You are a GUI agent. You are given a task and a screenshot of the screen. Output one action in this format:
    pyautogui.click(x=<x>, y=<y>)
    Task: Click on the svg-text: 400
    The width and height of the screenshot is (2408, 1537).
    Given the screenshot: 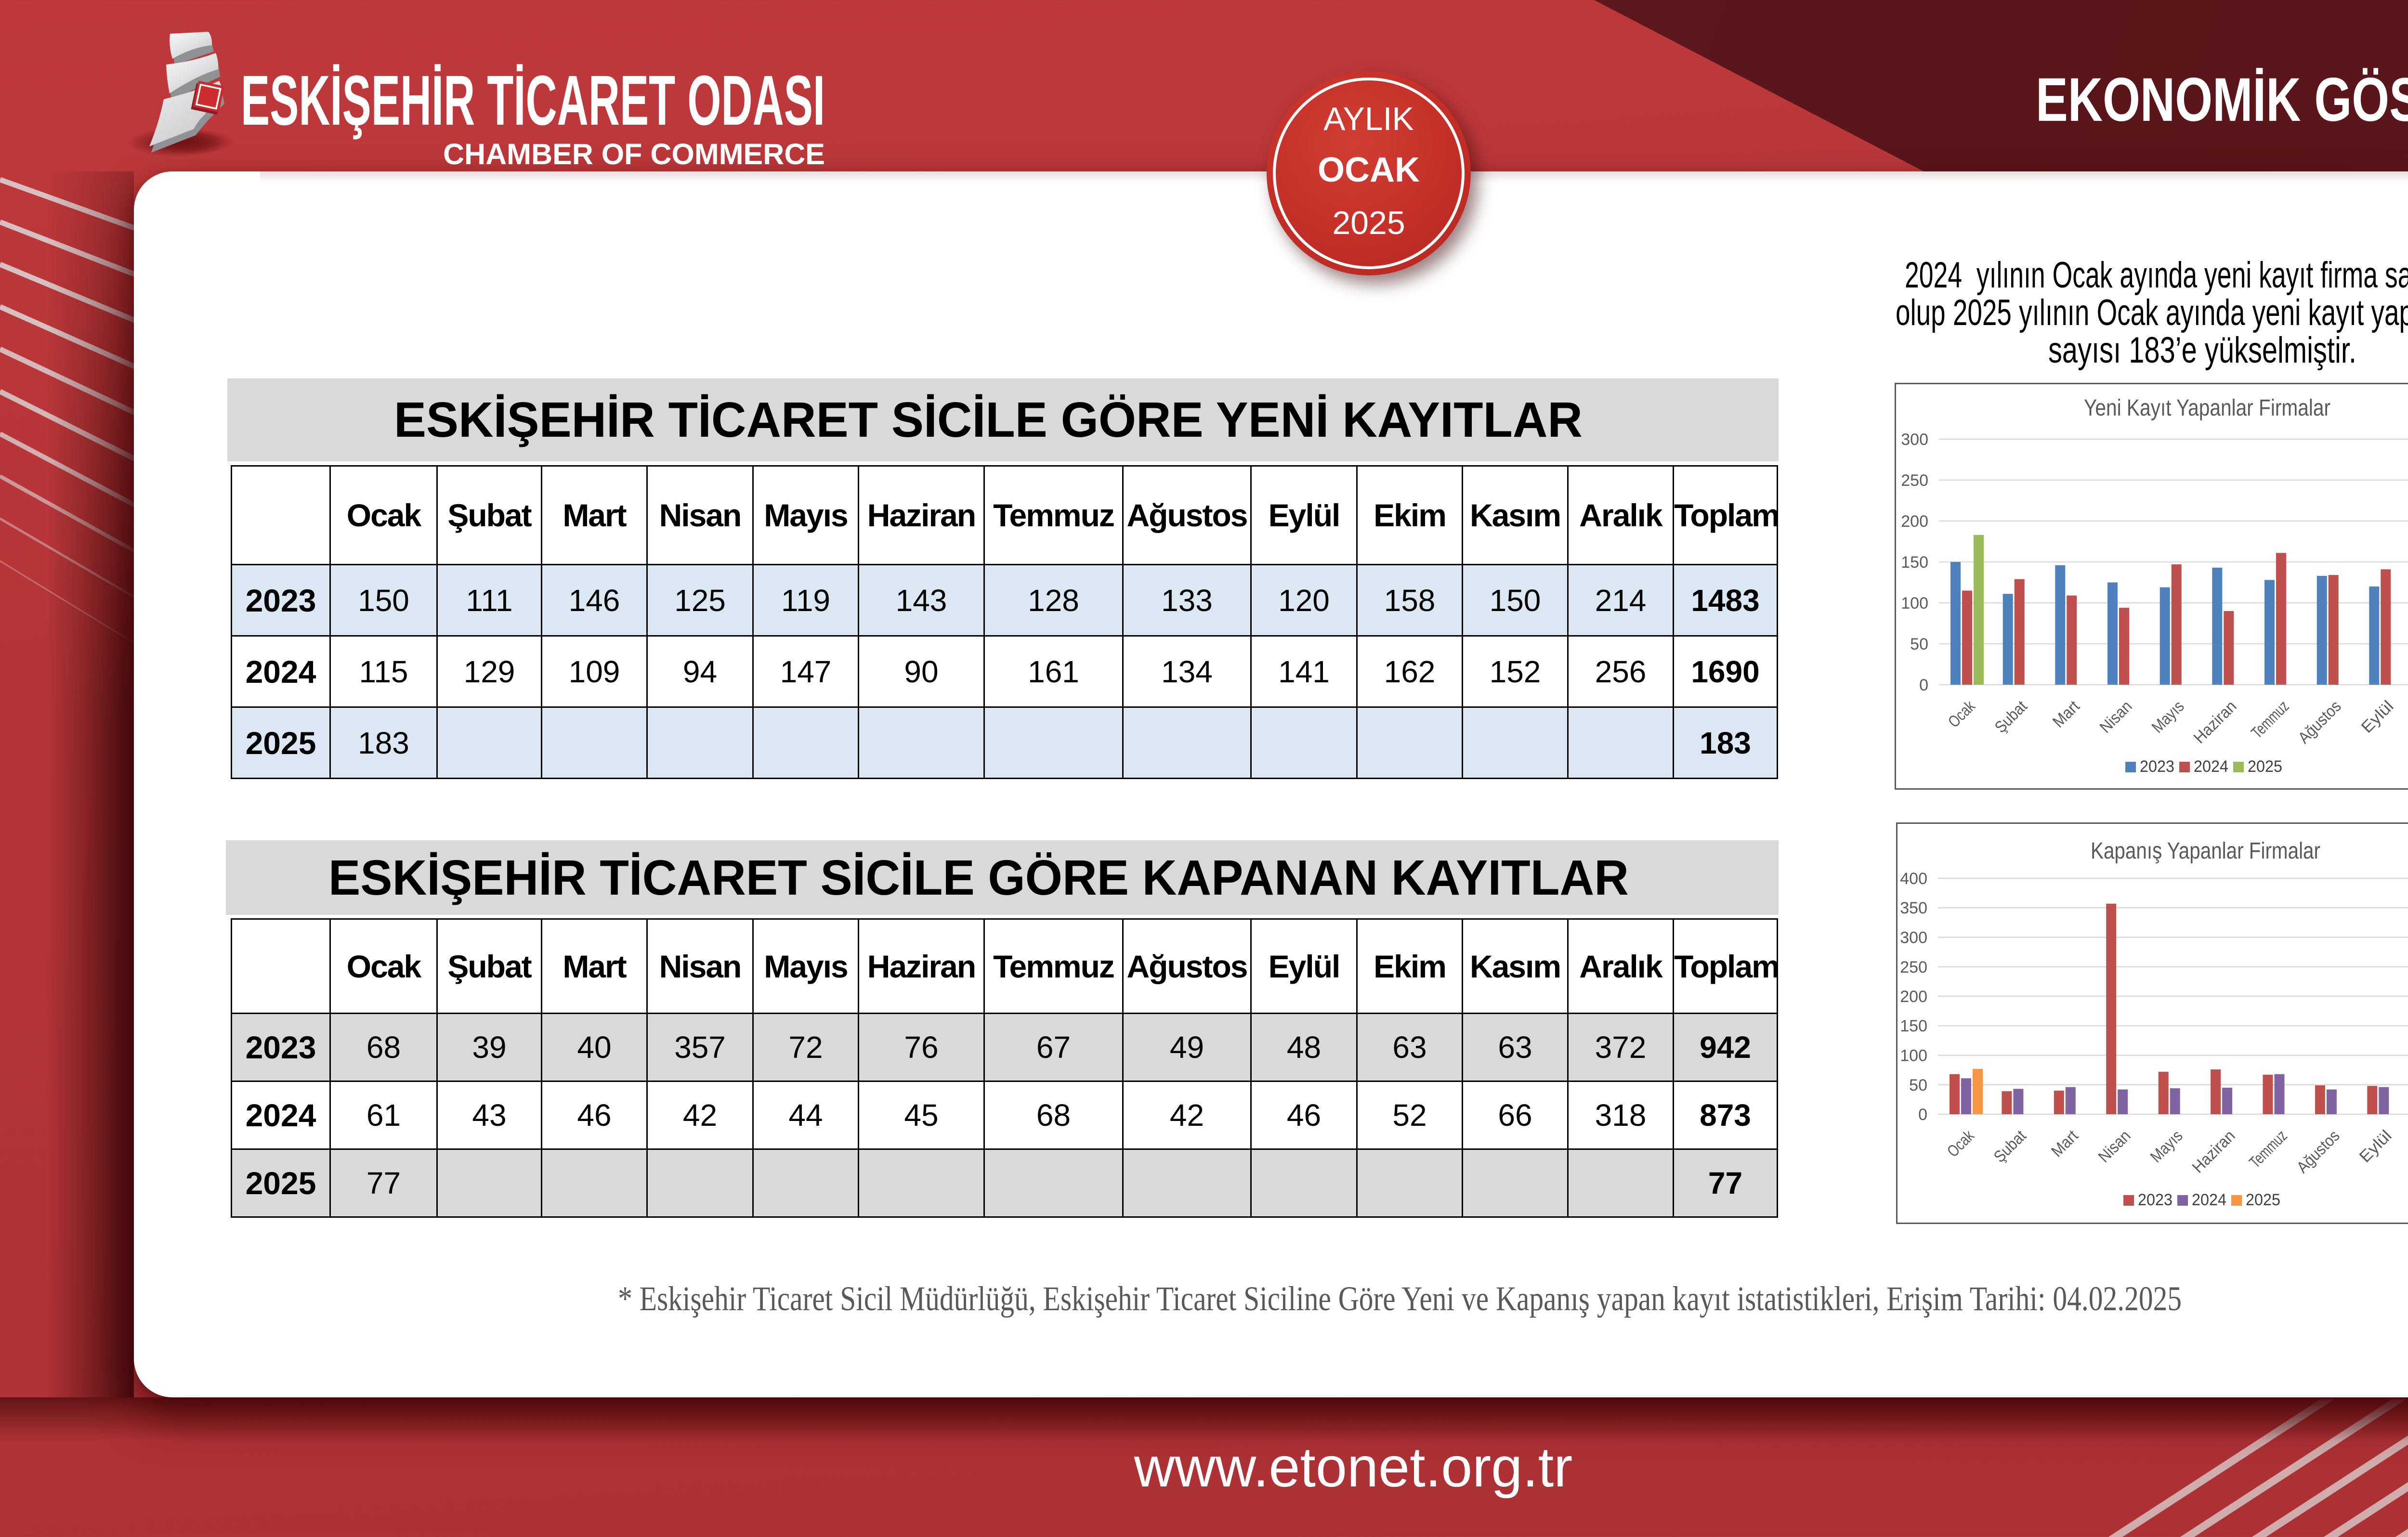 What is the action you would take?
    pyautogui.click(x=1913, y=879)
    